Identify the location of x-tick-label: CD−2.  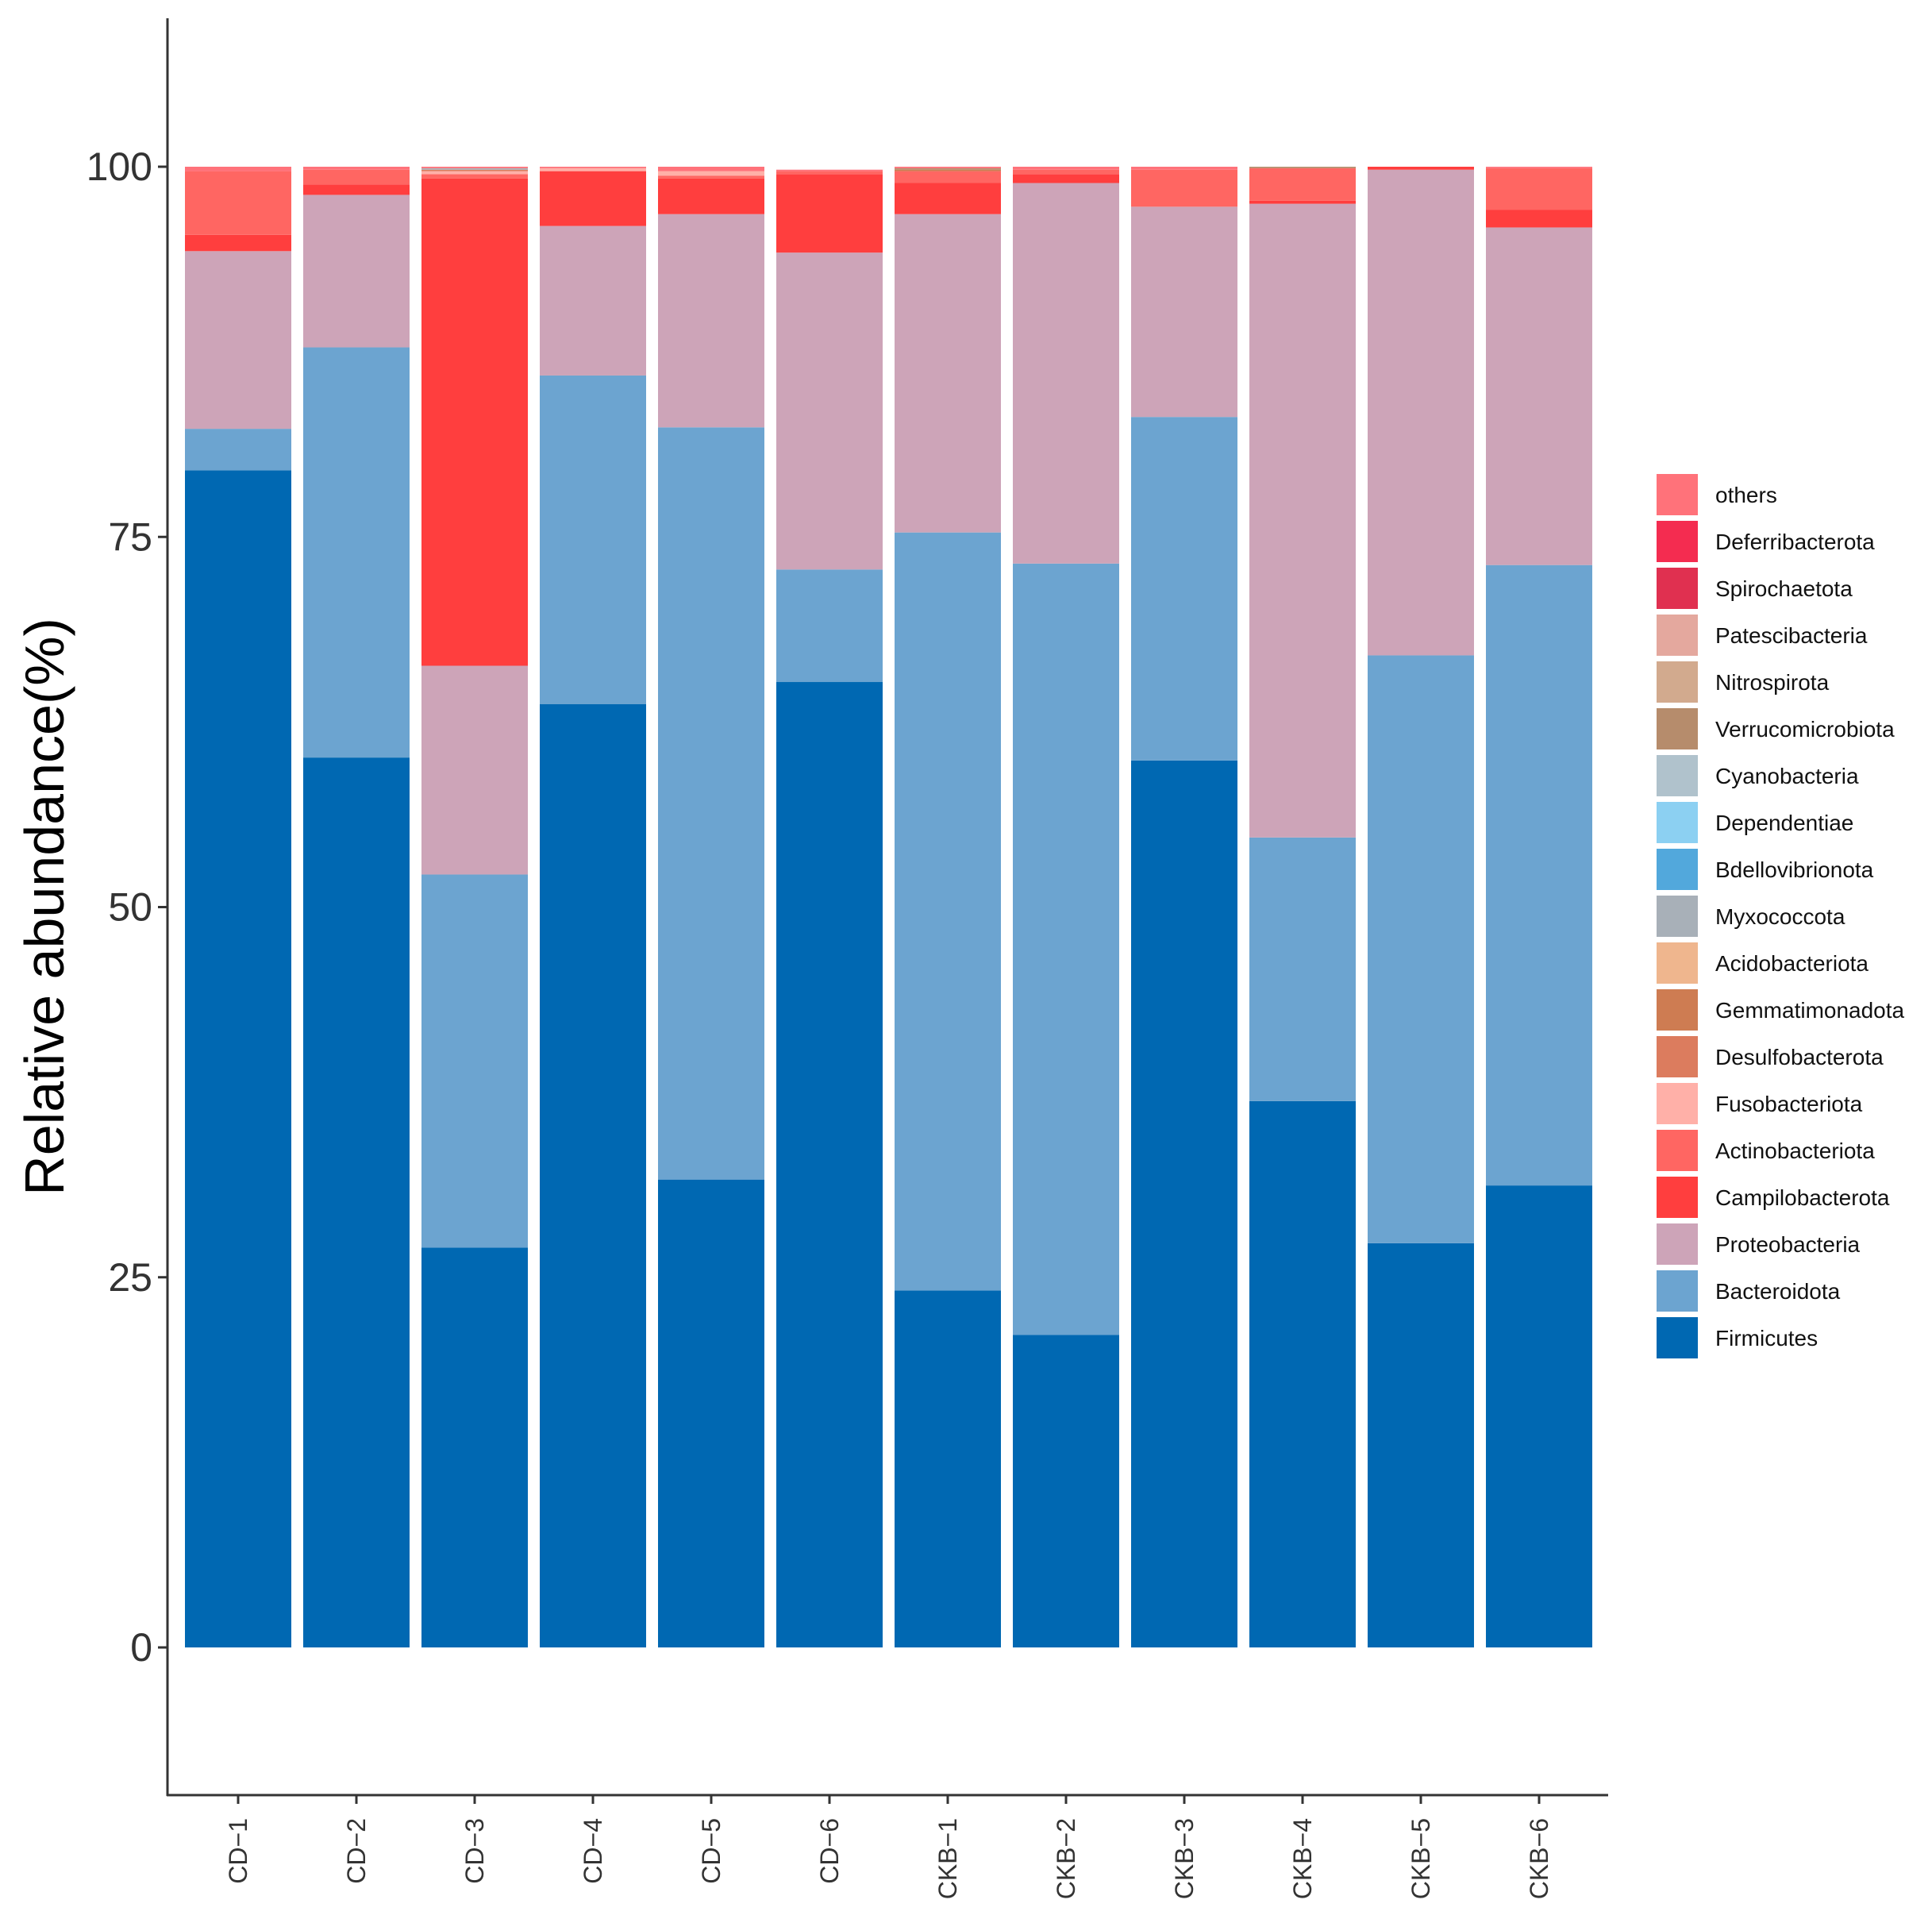
(356, 1851).